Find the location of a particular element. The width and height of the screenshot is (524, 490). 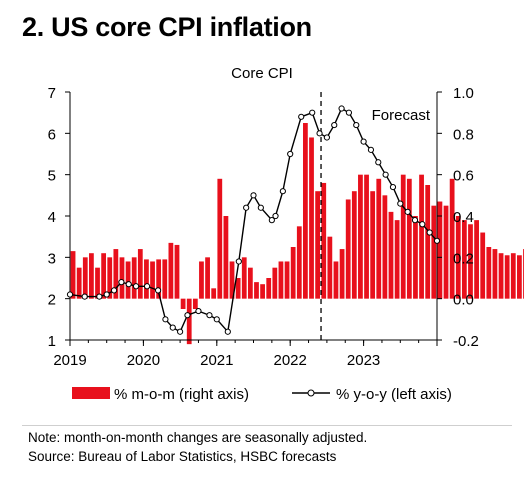

legend-bar-swatch is located at coordinates (91, 393).